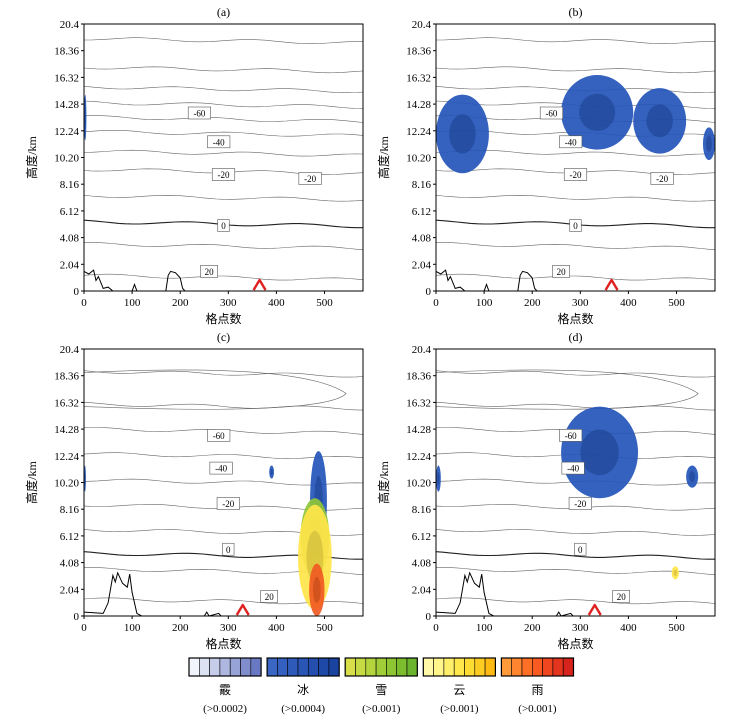  What do you see at coordinates (66, 430) in the screenshot?
I see `y-tick-label: 14.28` at bounding box center [66, 430].